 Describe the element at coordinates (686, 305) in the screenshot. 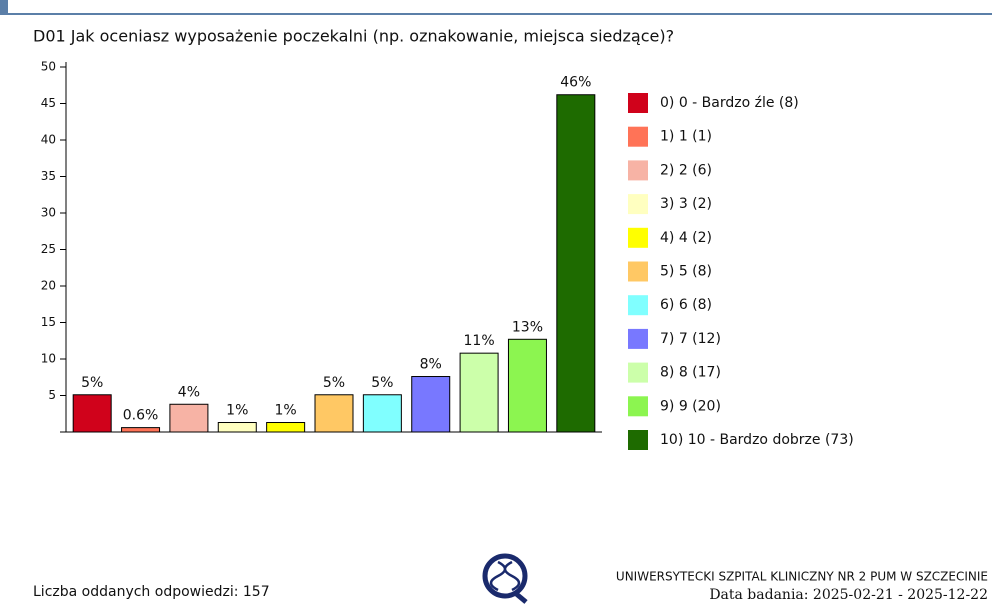

I see `legend-label: 6) 6 (8)` at that location.